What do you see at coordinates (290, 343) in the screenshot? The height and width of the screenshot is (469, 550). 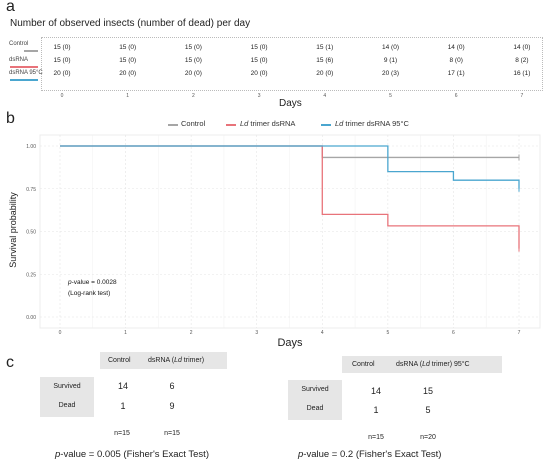 I see `x-axis-label: Days` at bounding box center [290, 343].